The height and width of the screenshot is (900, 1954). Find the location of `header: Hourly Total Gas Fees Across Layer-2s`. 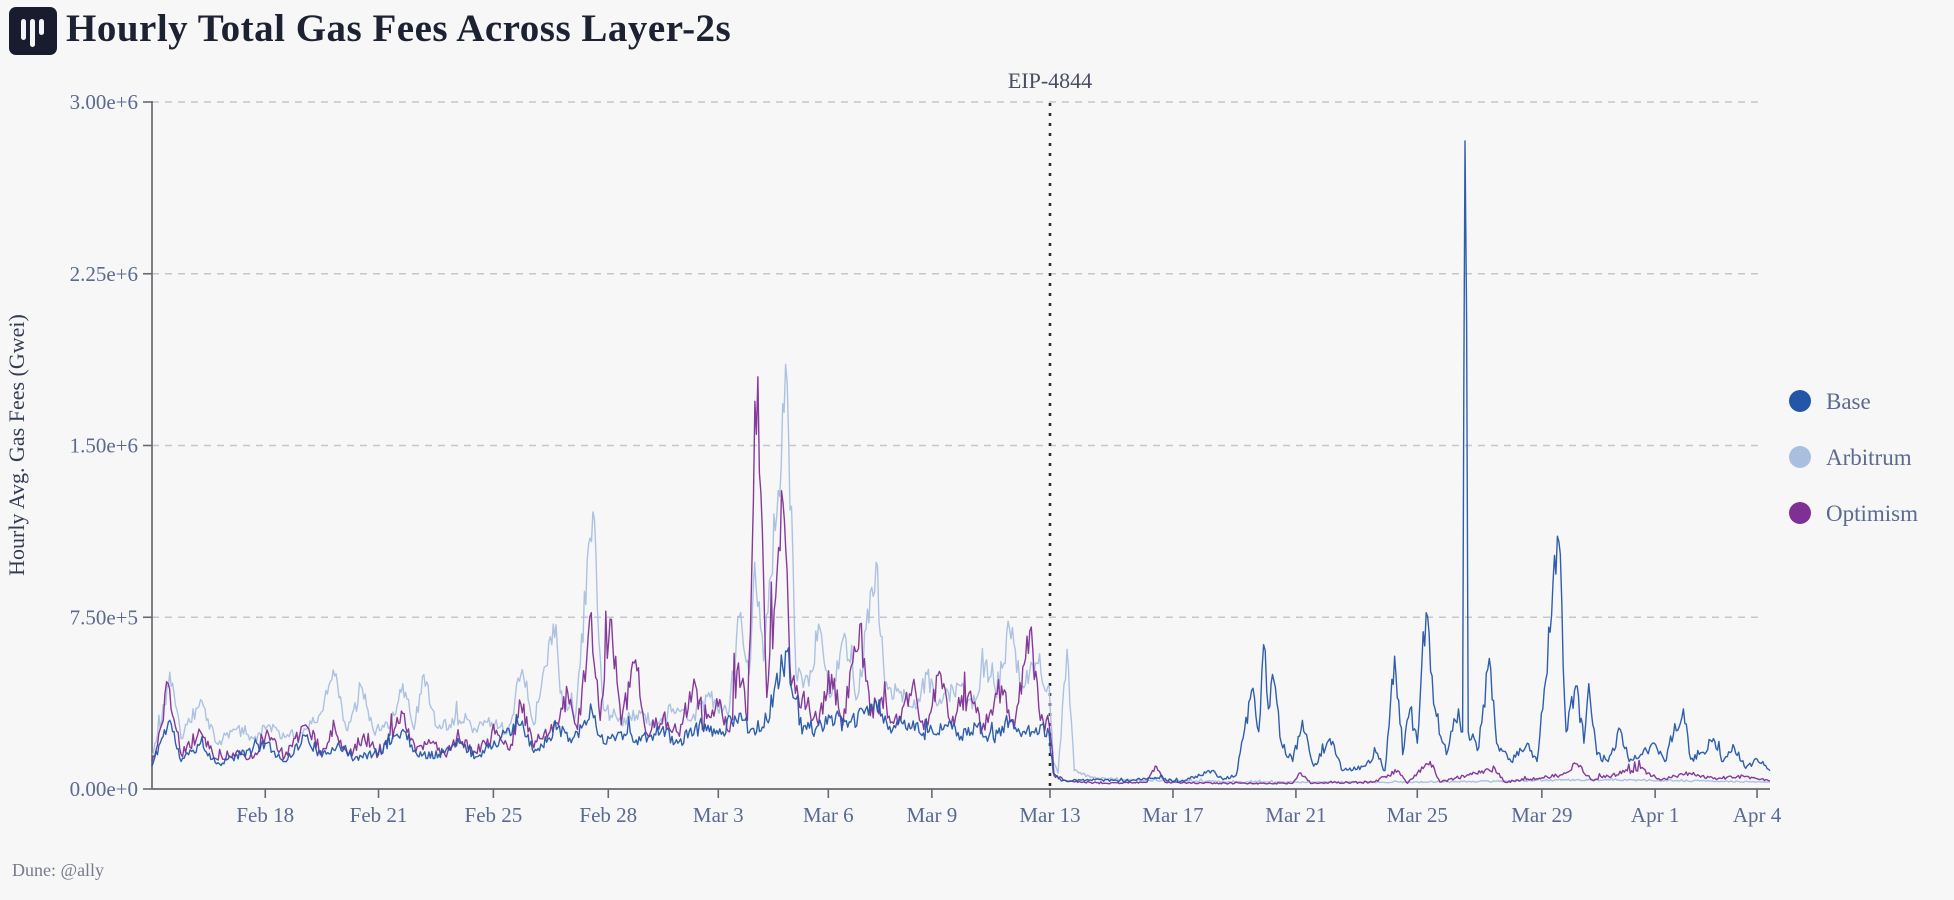

header: Hourly Total Gas Fees Across Layer-2s is located at coordinates (977, 32).